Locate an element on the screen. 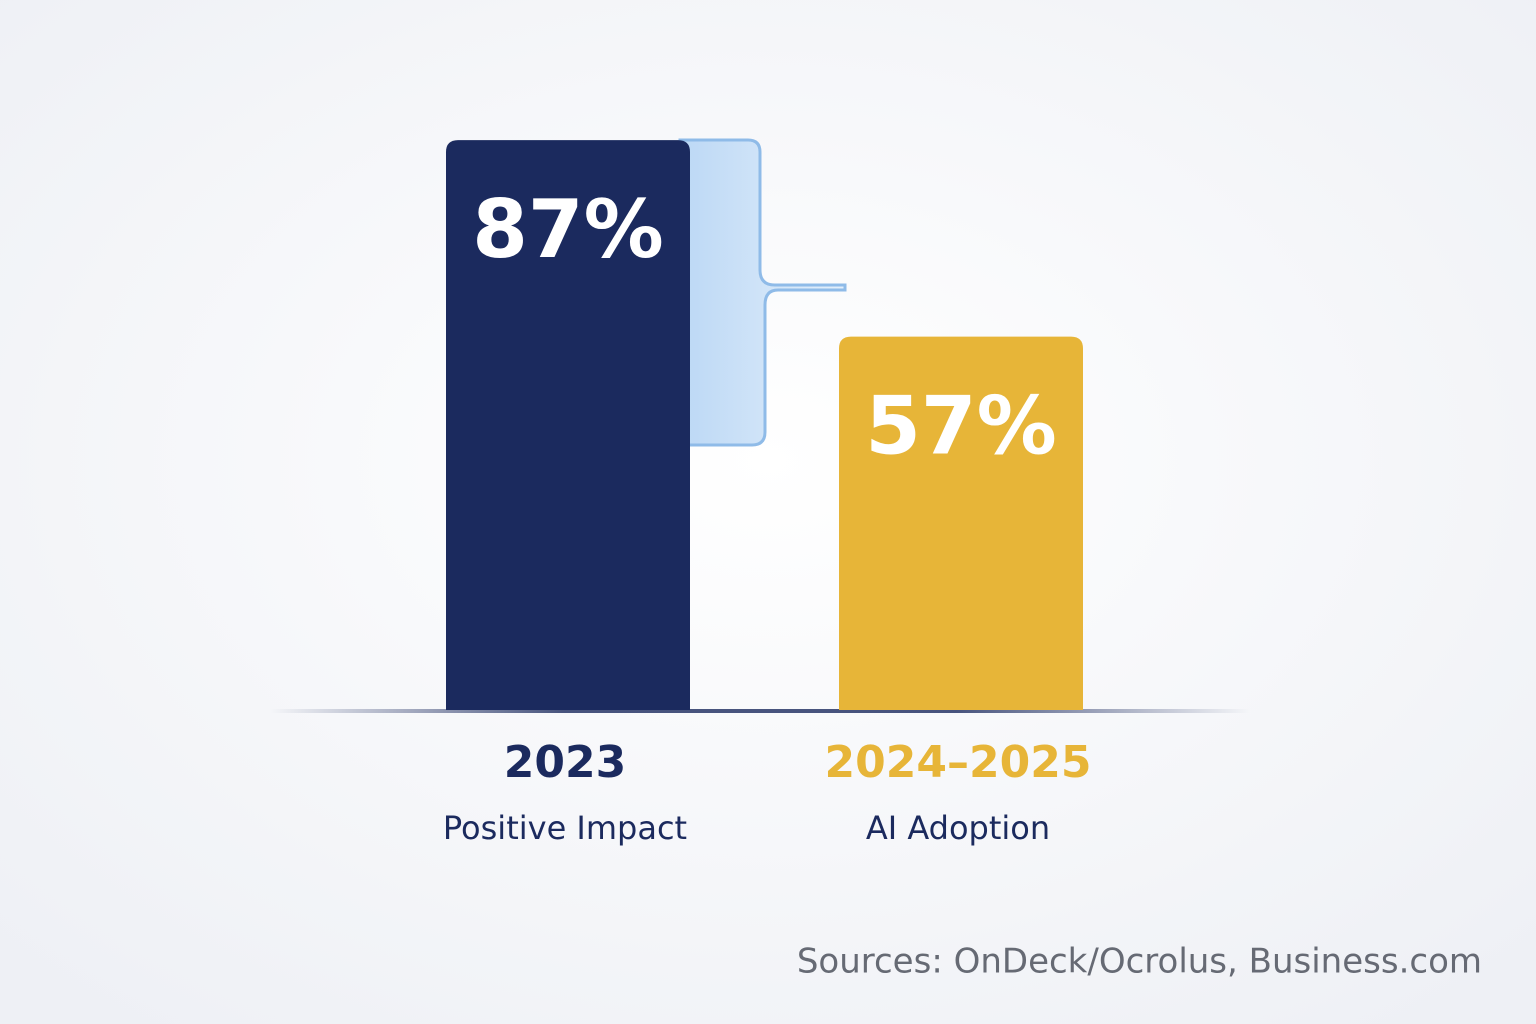  category-label: 2023 is located at coordinates (565, 762).